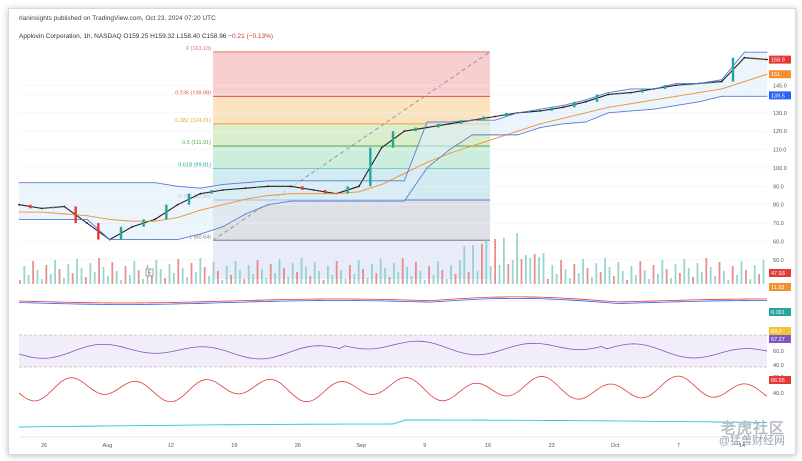  I want to click on oscillator-line, so click(393, 389).